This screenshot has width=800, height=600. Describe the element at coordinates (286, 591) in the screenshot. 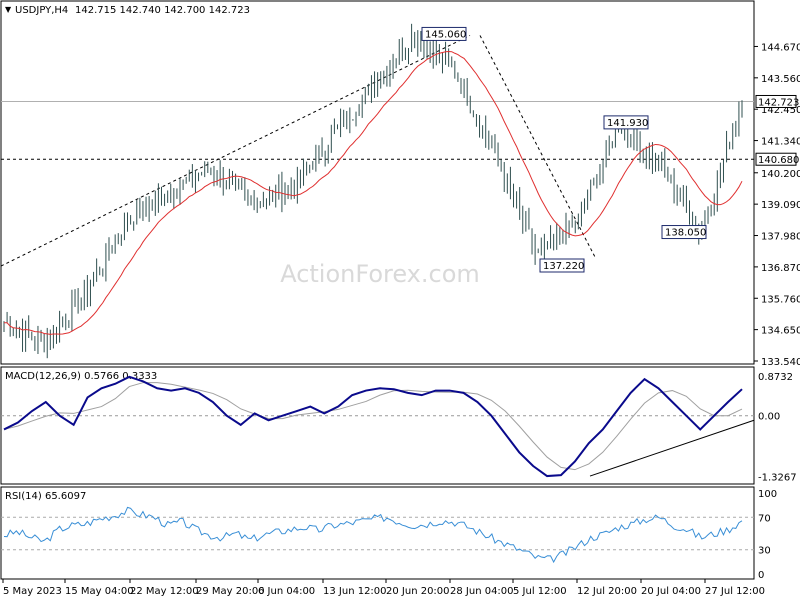

I see `time-tick-label: 6 Jun 04:00` at that location.